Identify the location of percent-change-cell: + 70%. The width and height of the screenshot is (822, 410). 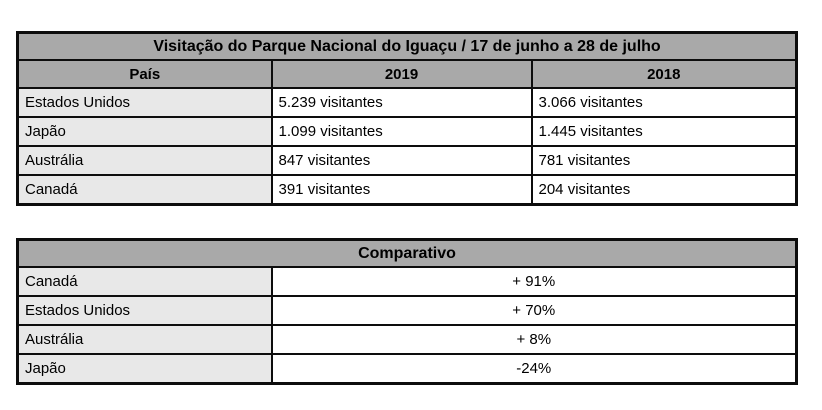
(534, 310).